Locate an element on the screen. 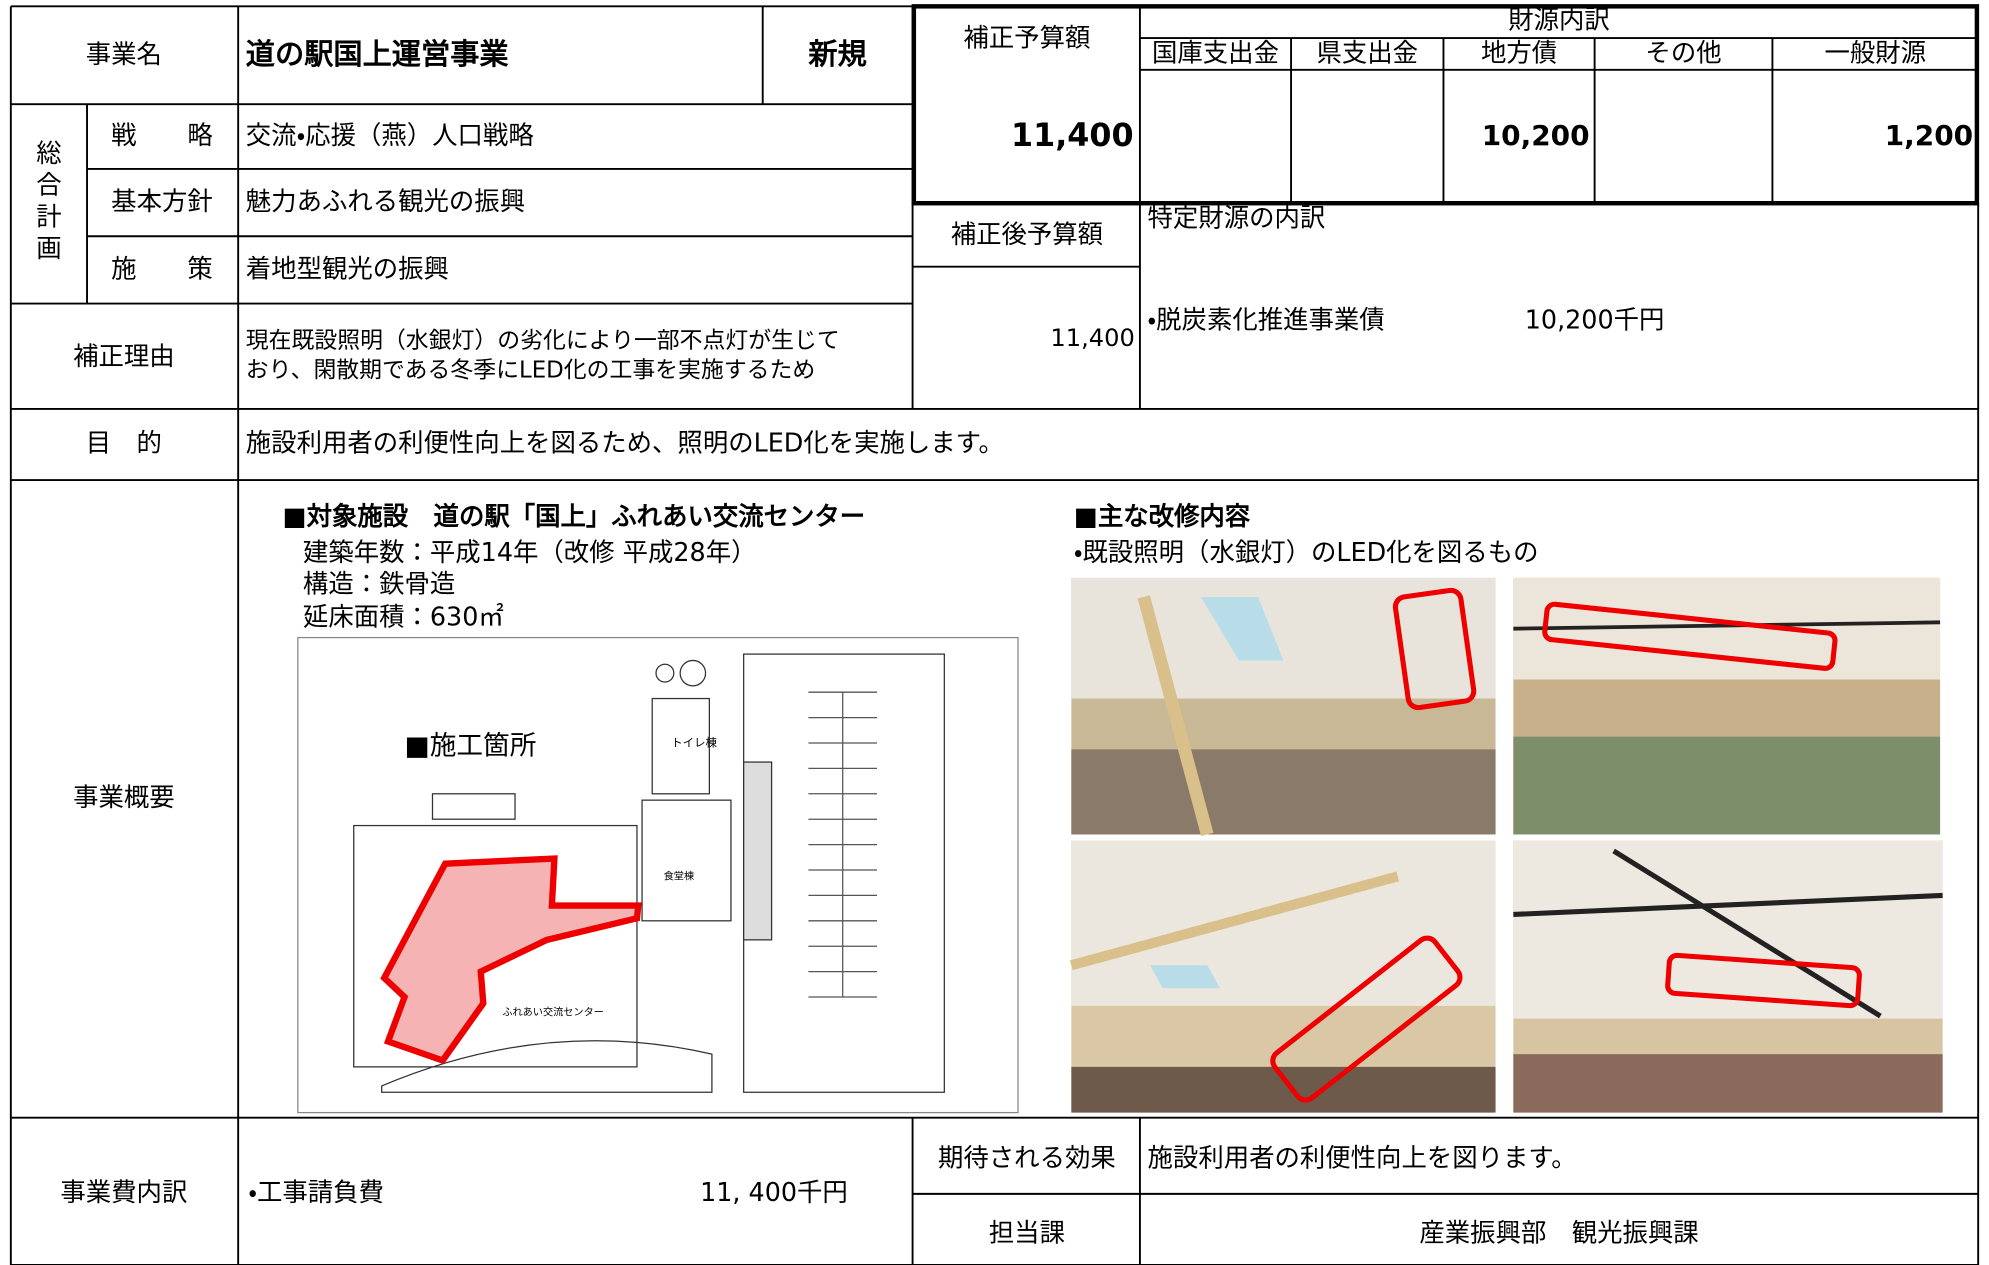  plan-label-text: 総合計画 is located at coordinates (48, 200).